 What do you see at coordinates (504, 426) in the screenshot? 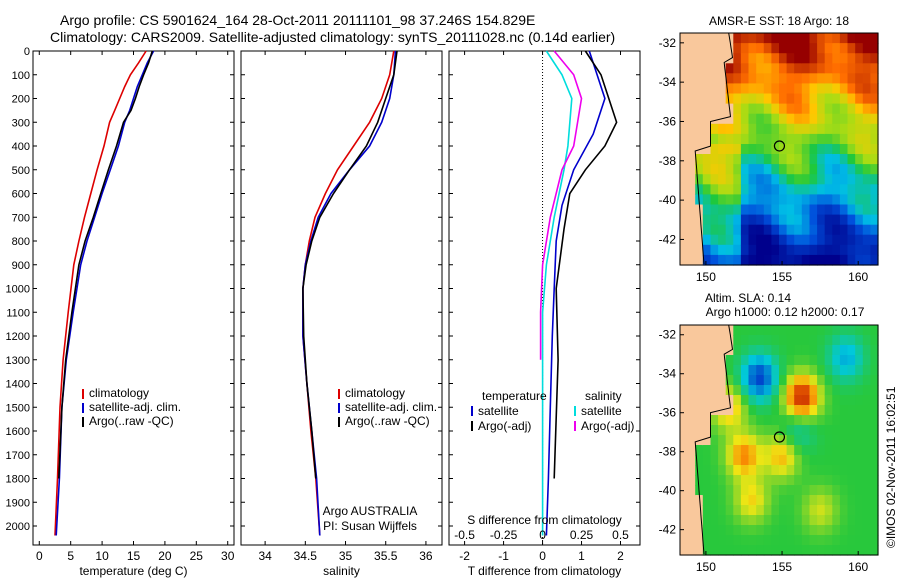
I see `difference-legend-label: Argo(-adj)` at bounding box center [504, 426].